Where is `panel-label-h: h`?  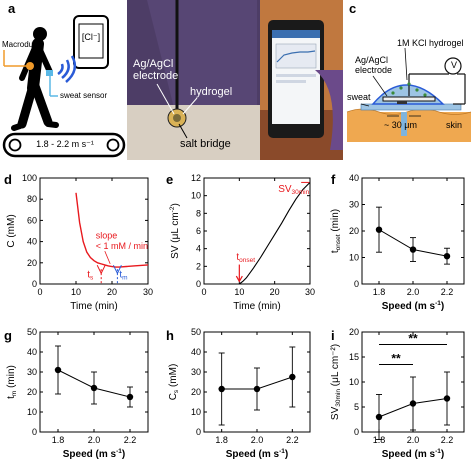 panel-label-h: h is located at coordinates (170, 335).